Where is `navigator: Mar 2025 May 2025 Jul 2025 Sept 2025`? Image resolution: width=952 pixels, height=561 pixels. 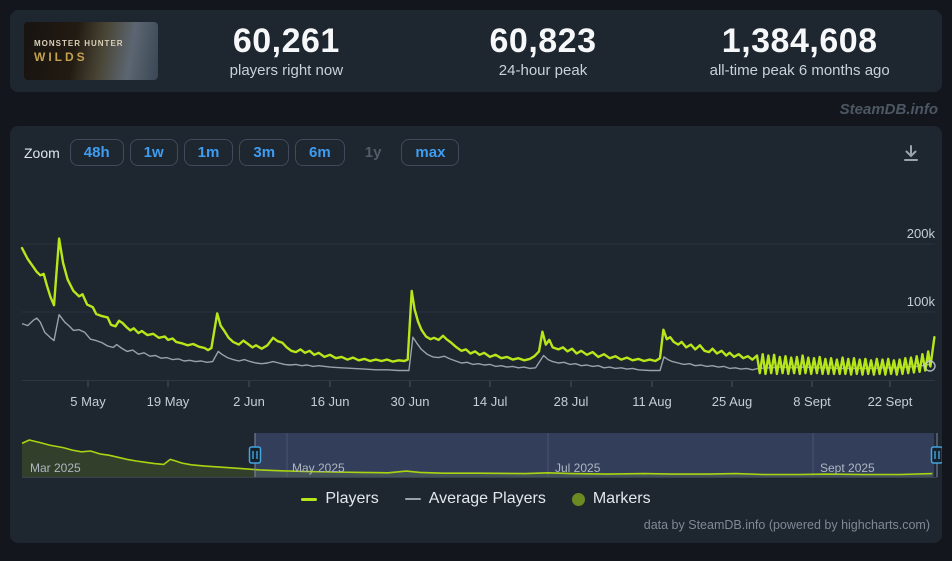 navigator: Mar 2025 May 2025 Jul 2025 Sept 2025 is located at coordinates (482, 455).